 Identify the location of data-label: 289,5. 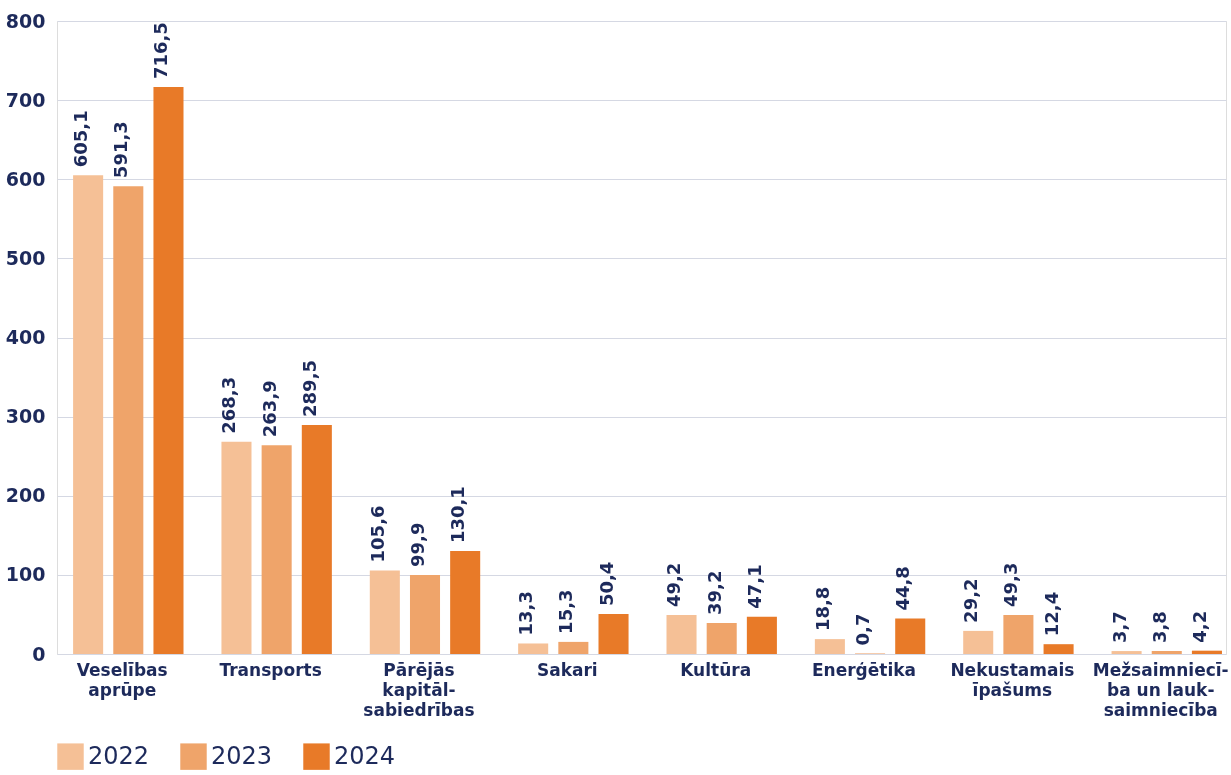
(309, 388).